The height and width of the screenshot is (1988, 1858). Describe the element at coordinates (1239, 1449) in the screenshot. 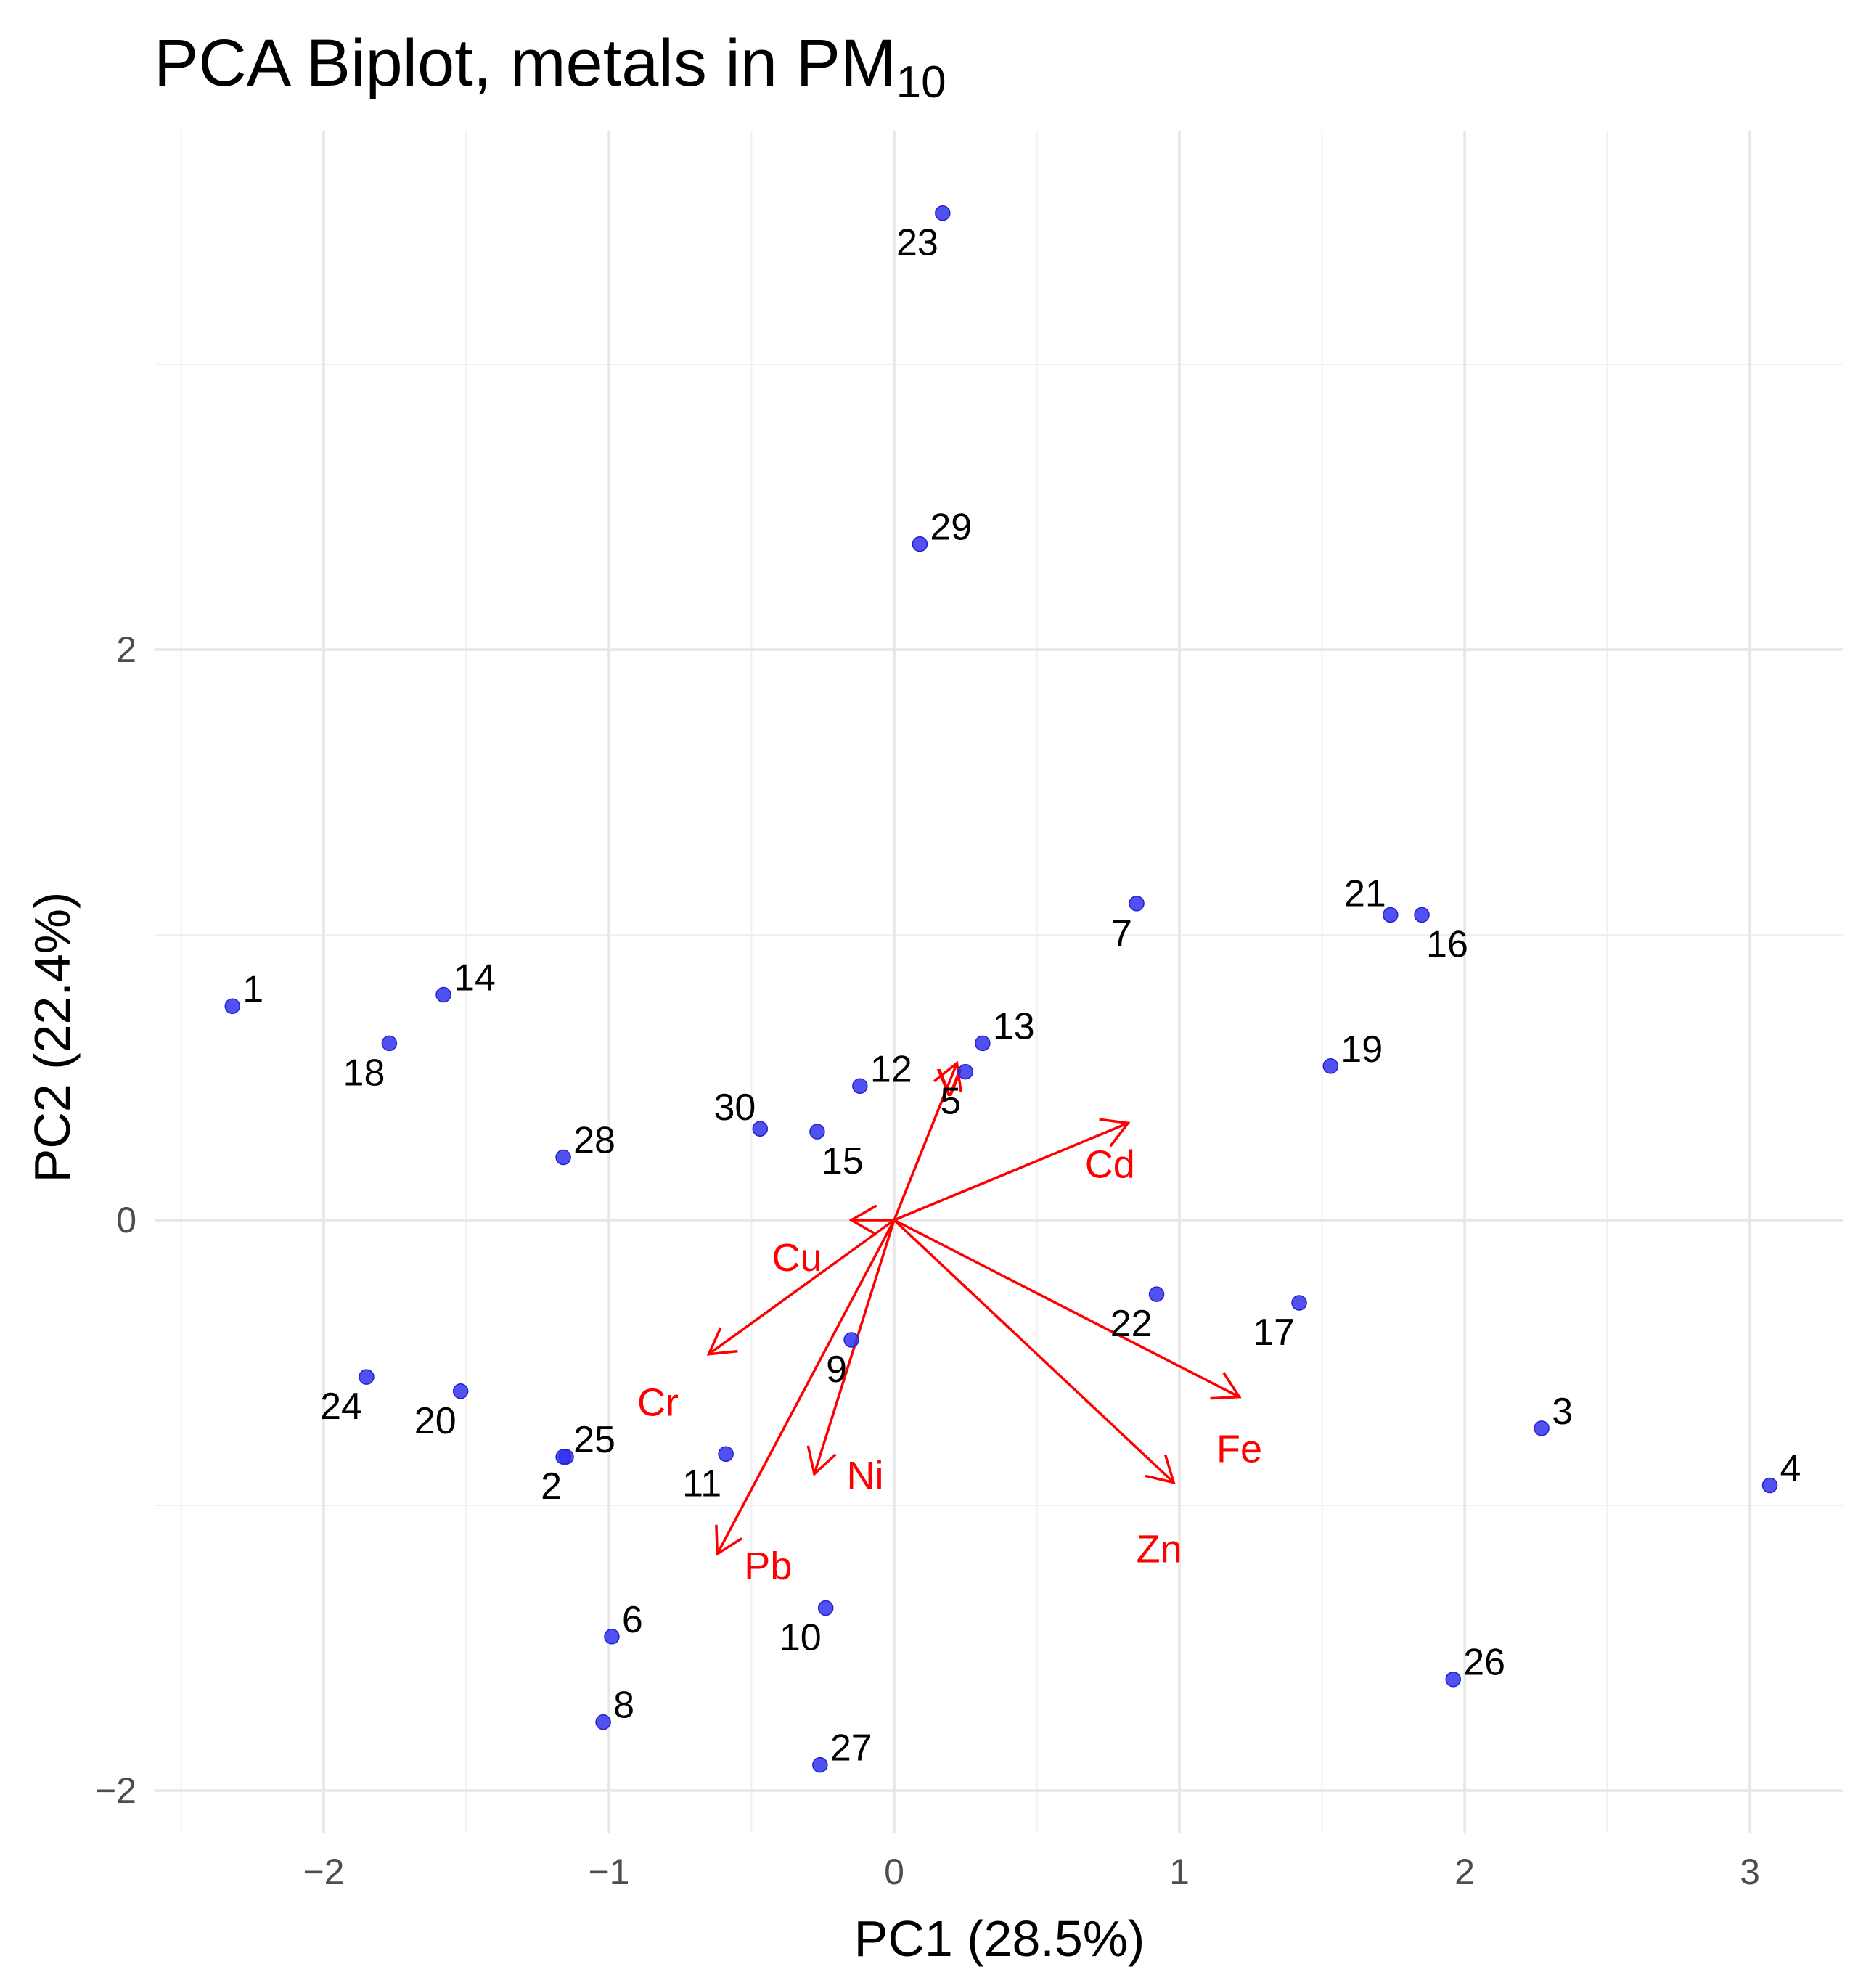

I see `loading-label-fe: Fe` at that location.